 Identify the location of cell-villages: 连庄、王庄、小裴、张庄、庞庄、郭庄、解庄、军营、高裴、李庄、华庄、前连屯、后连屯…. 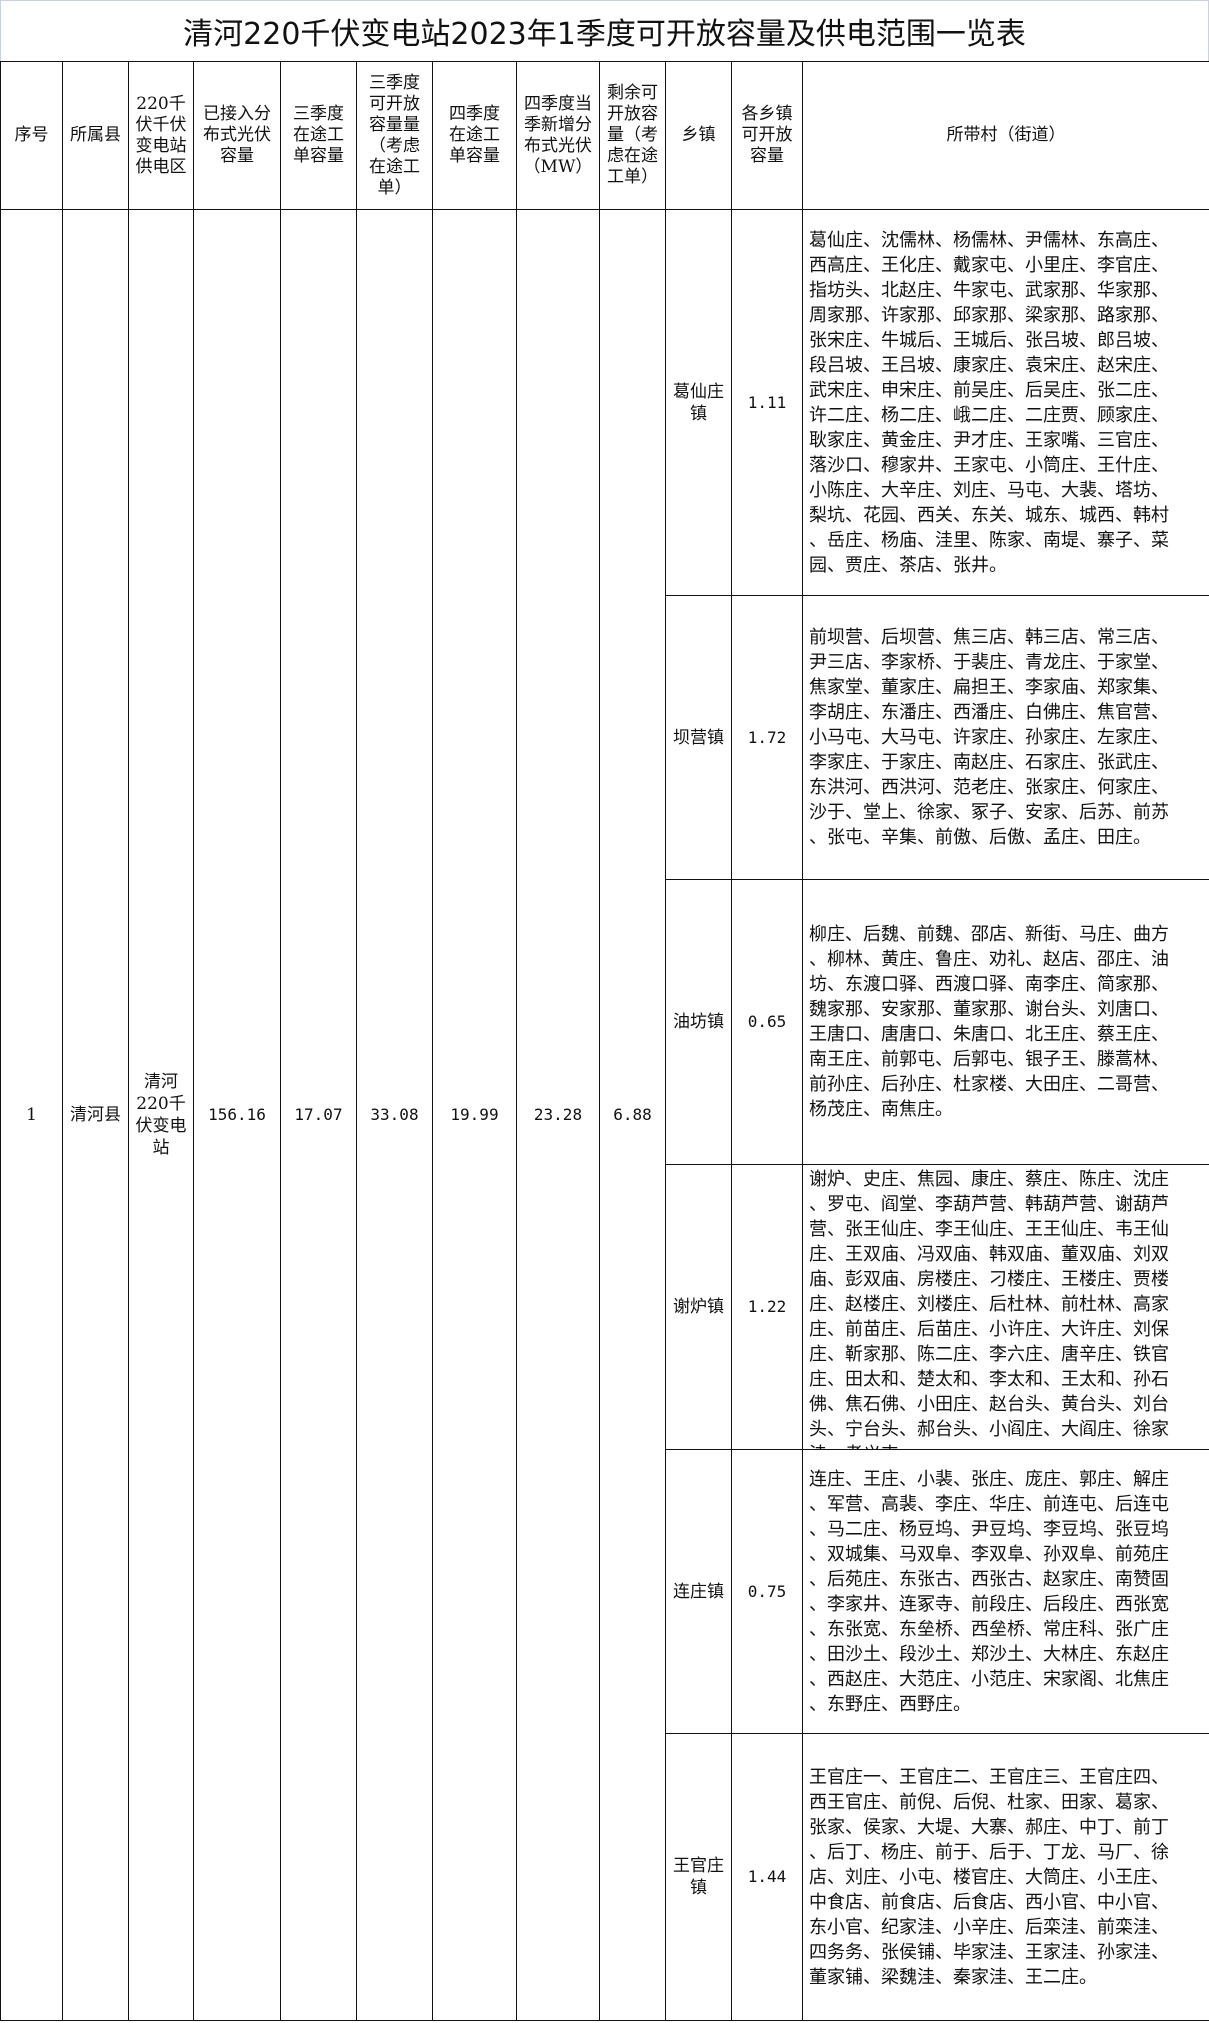
(1005, 1591).